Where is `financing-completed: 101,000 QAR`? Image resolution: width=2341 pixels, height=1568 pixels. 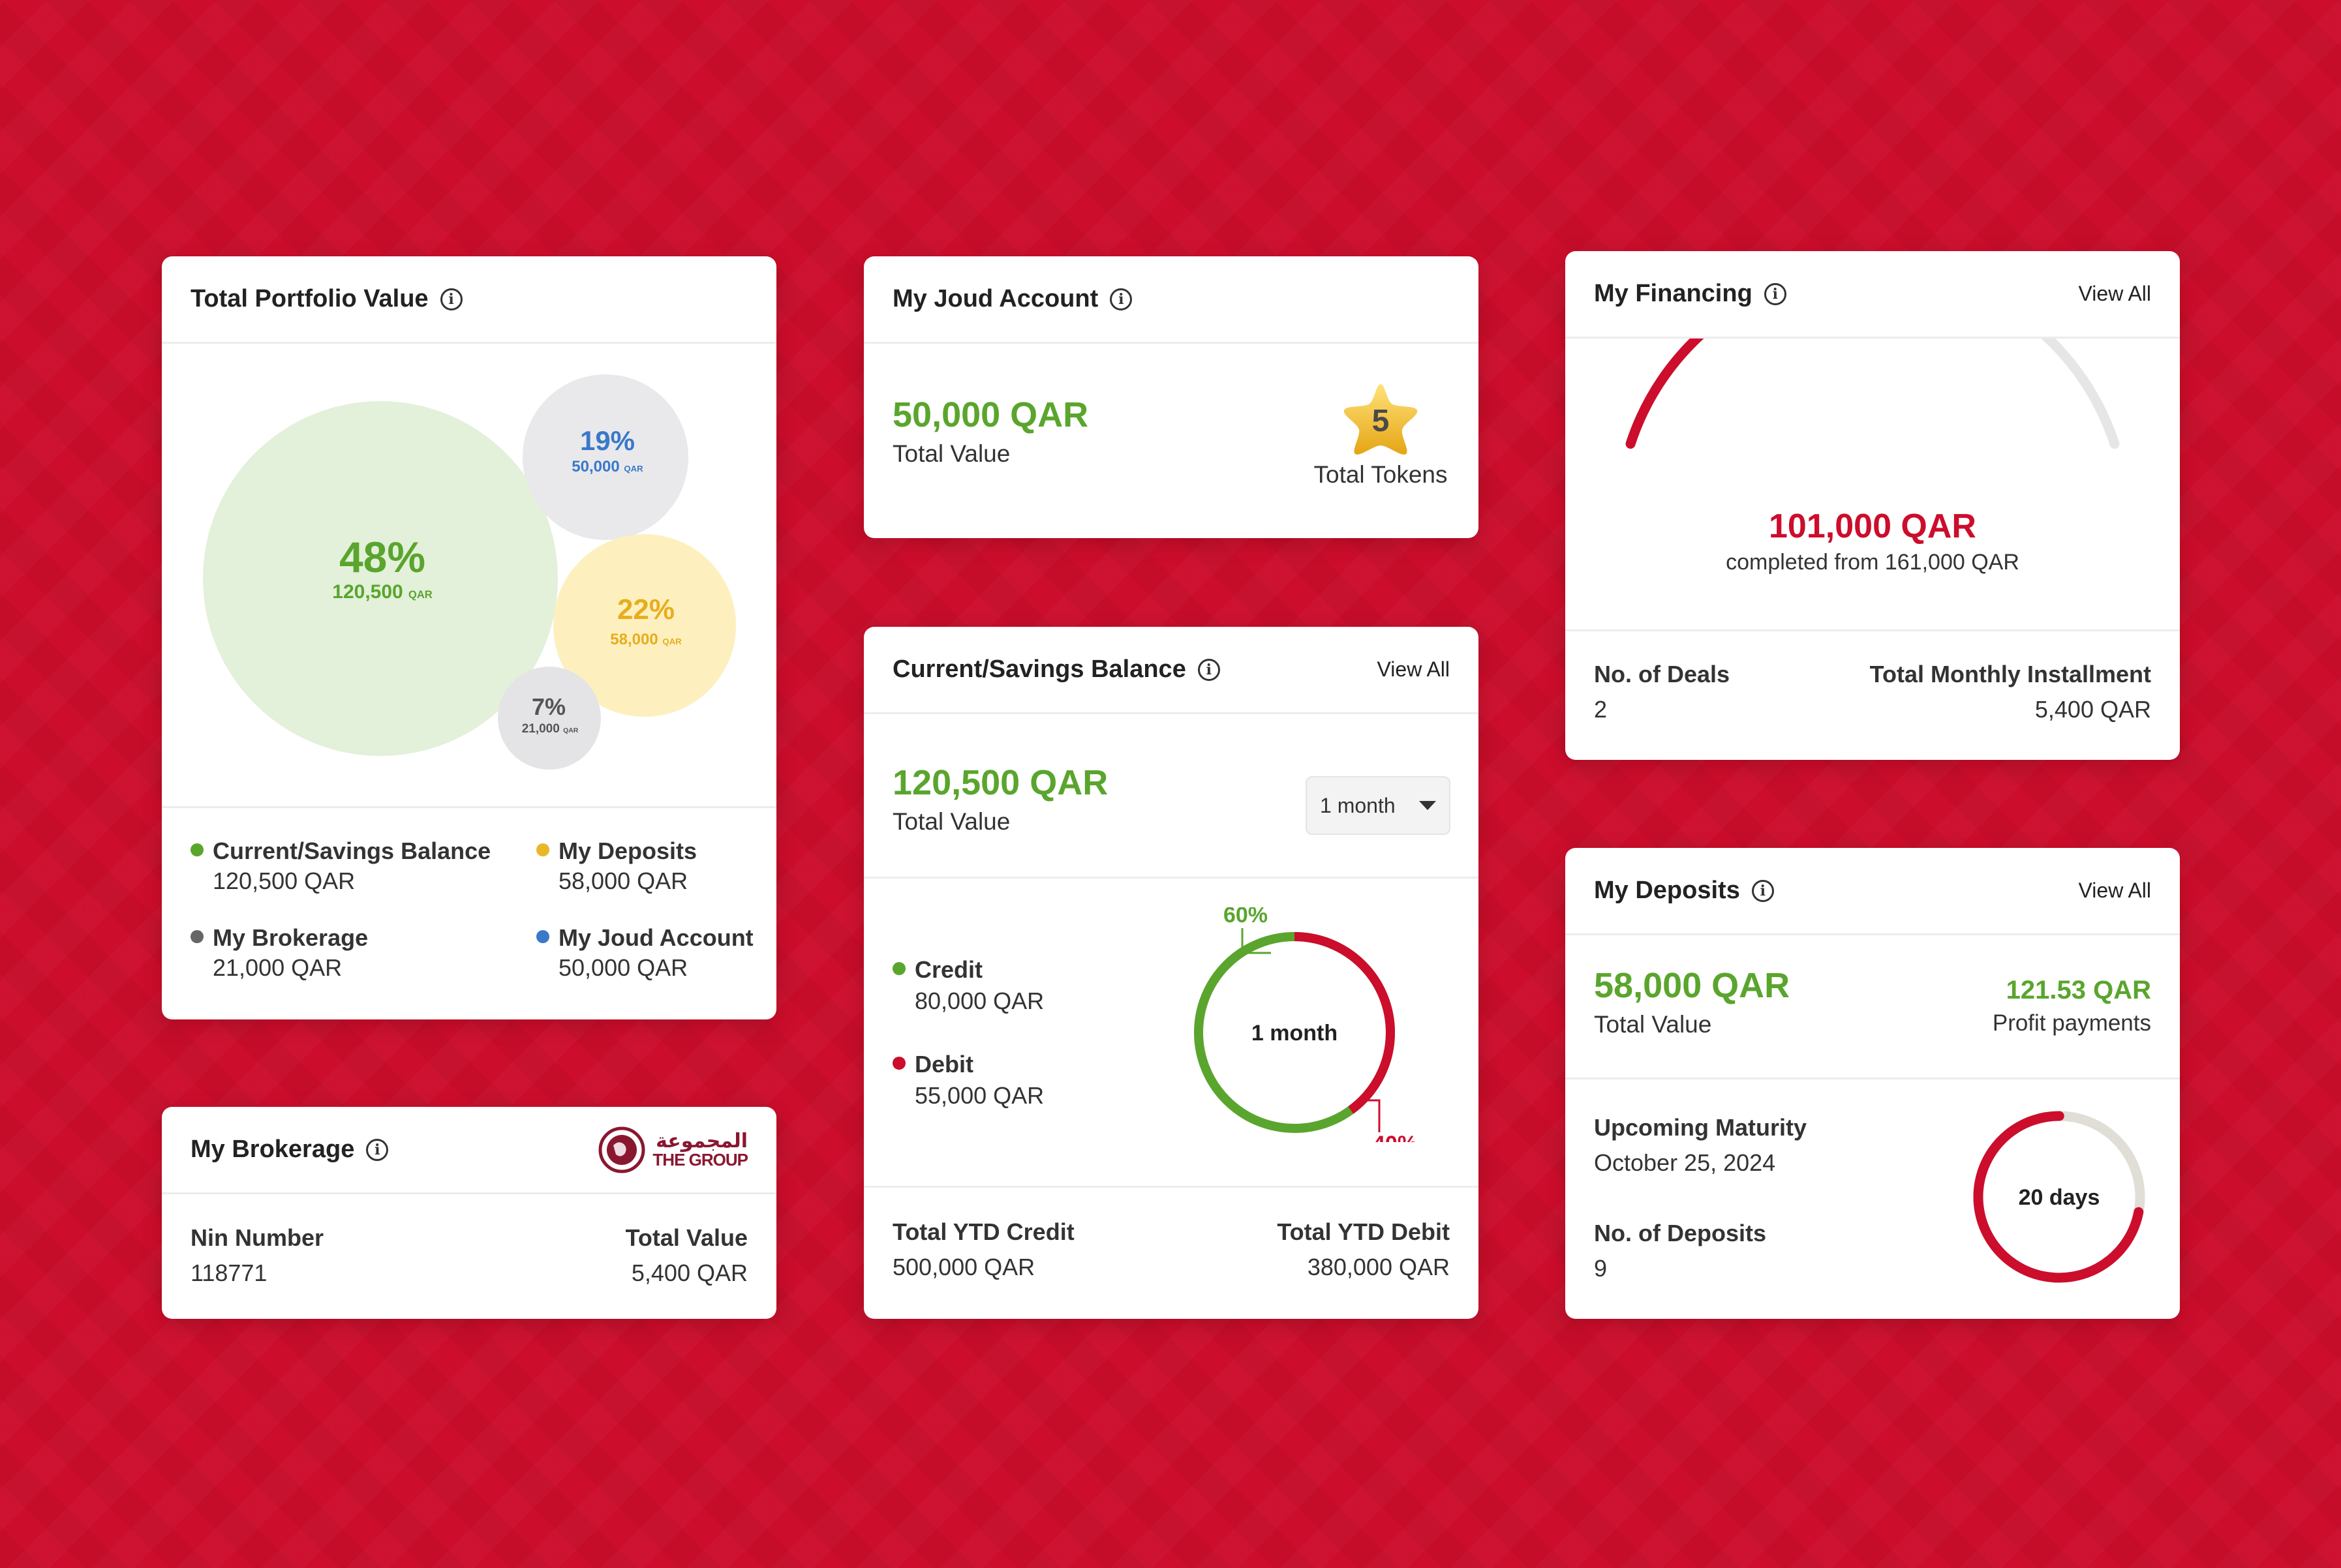
financing-completed: 101,000 QAR is located at coordinates (1873, 526).